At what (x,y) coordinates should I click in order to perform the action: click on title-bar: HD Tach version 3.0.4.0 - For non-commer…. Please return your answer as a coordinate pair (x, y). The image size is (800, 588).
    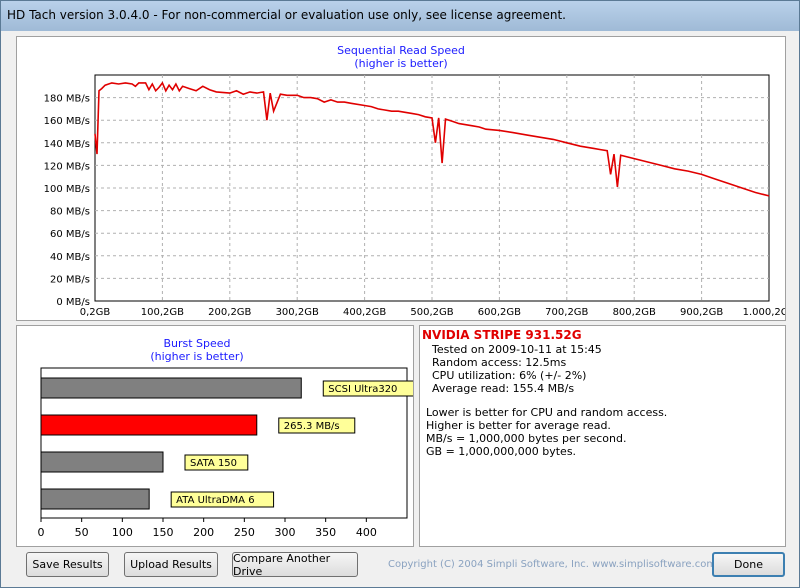
    Looking at the image, I should click on (400, 16).